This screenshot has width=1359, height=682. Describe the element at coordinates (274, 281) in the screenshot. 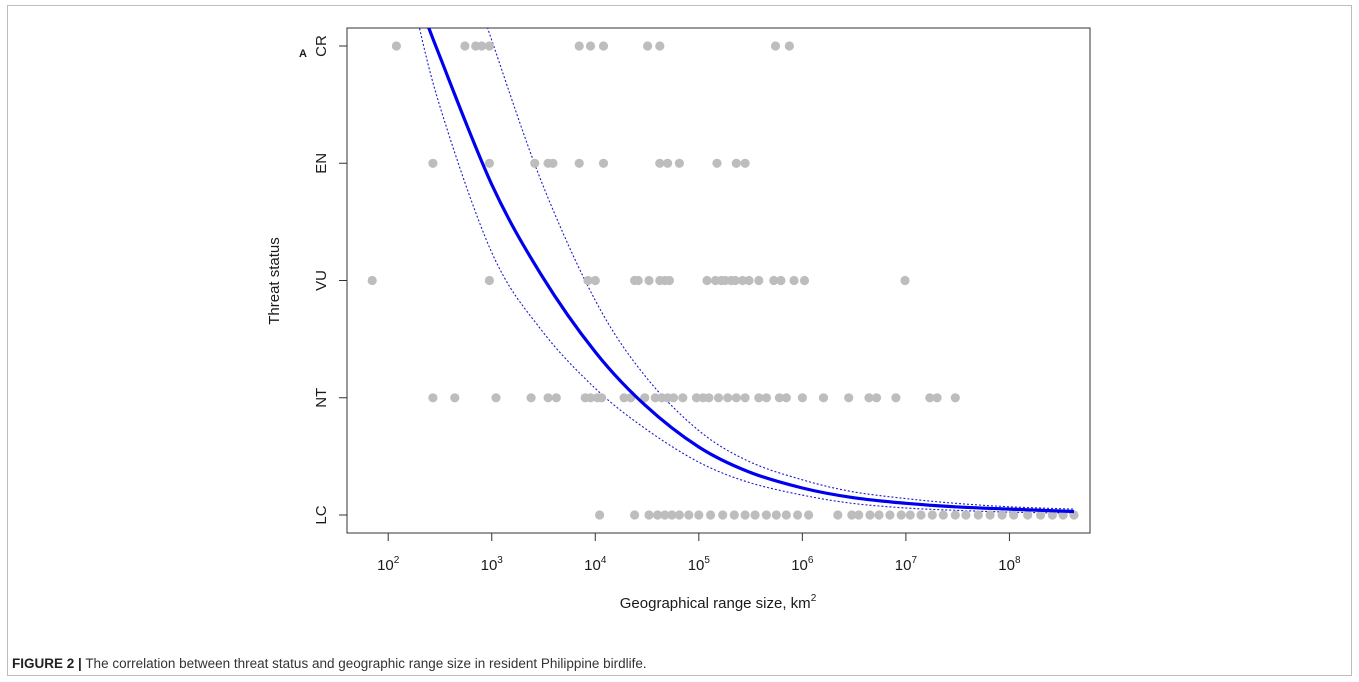

I see `y-axis-label: Threat status` at that location.